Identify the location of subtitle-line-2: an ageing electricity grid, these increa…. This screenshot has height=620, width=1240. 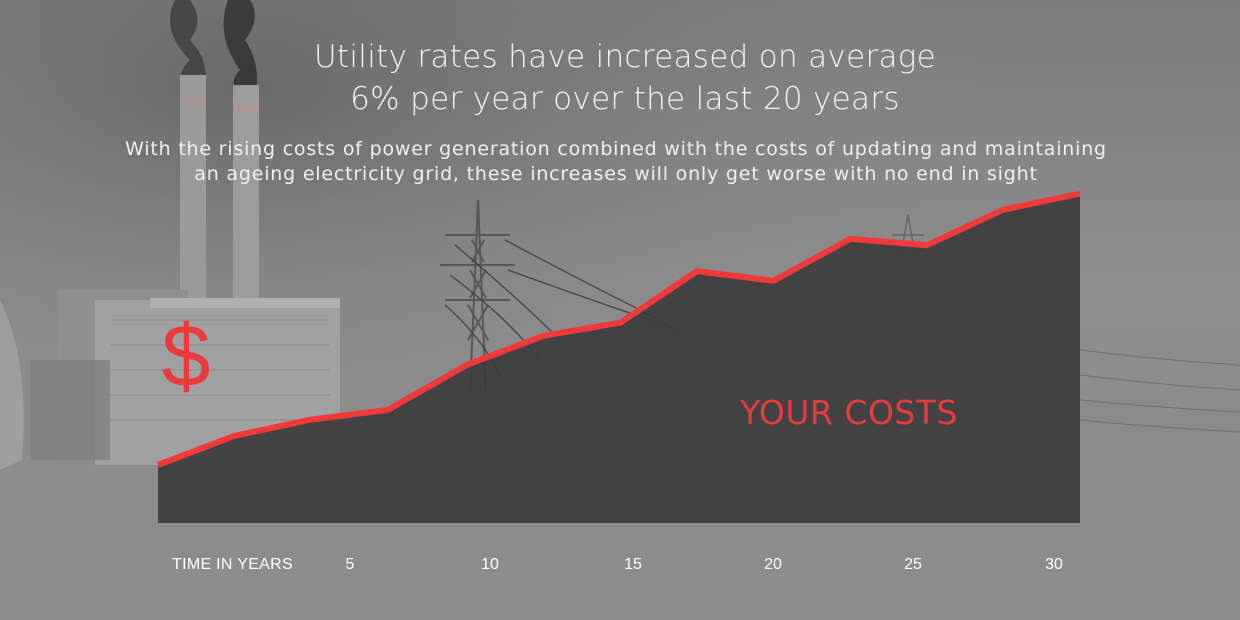
(616, 174).